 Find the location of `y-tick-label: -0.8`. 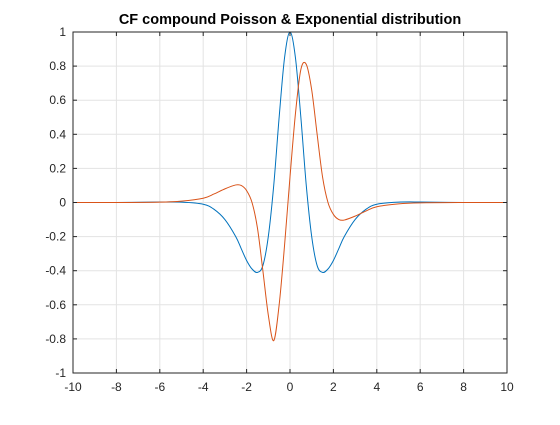

y-tick-label: -0.8 is located at coordinates (55, 339).